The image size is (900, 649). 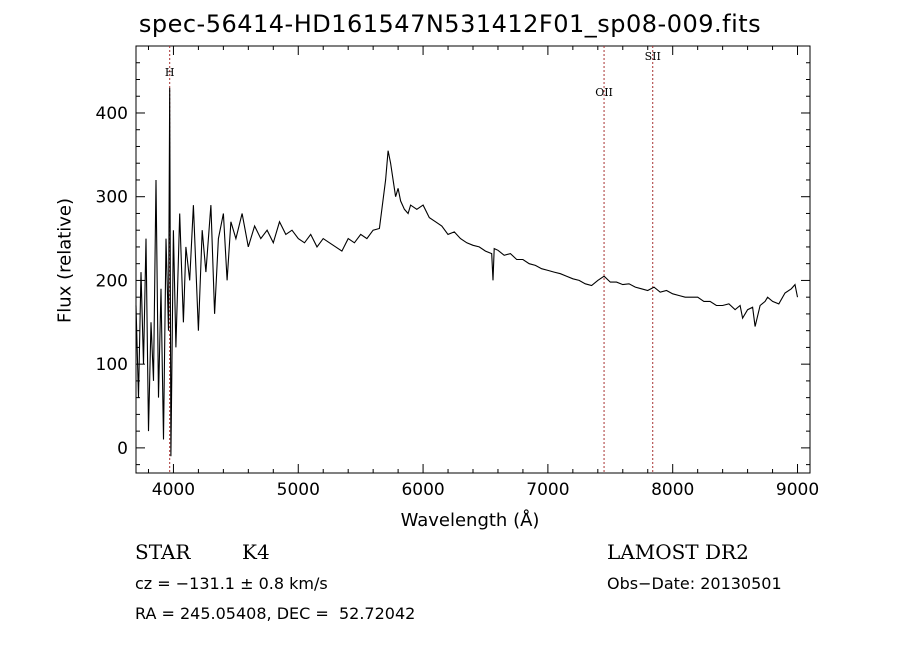 I want to click on y-tick-label: 100, so click(x=112, y=365).